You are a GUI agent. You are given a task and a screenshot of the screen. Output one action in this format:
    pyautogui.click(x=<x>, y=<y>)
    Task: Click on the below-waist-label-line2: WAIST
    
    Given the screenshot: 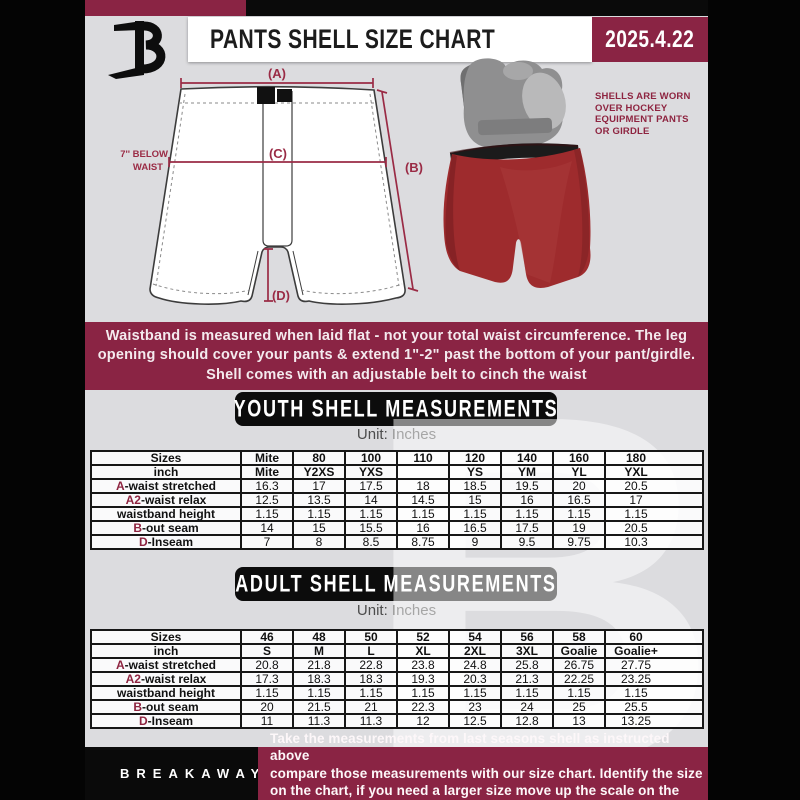 What is the action you would take?
    pyautogui.click(x=148, y=167)
    